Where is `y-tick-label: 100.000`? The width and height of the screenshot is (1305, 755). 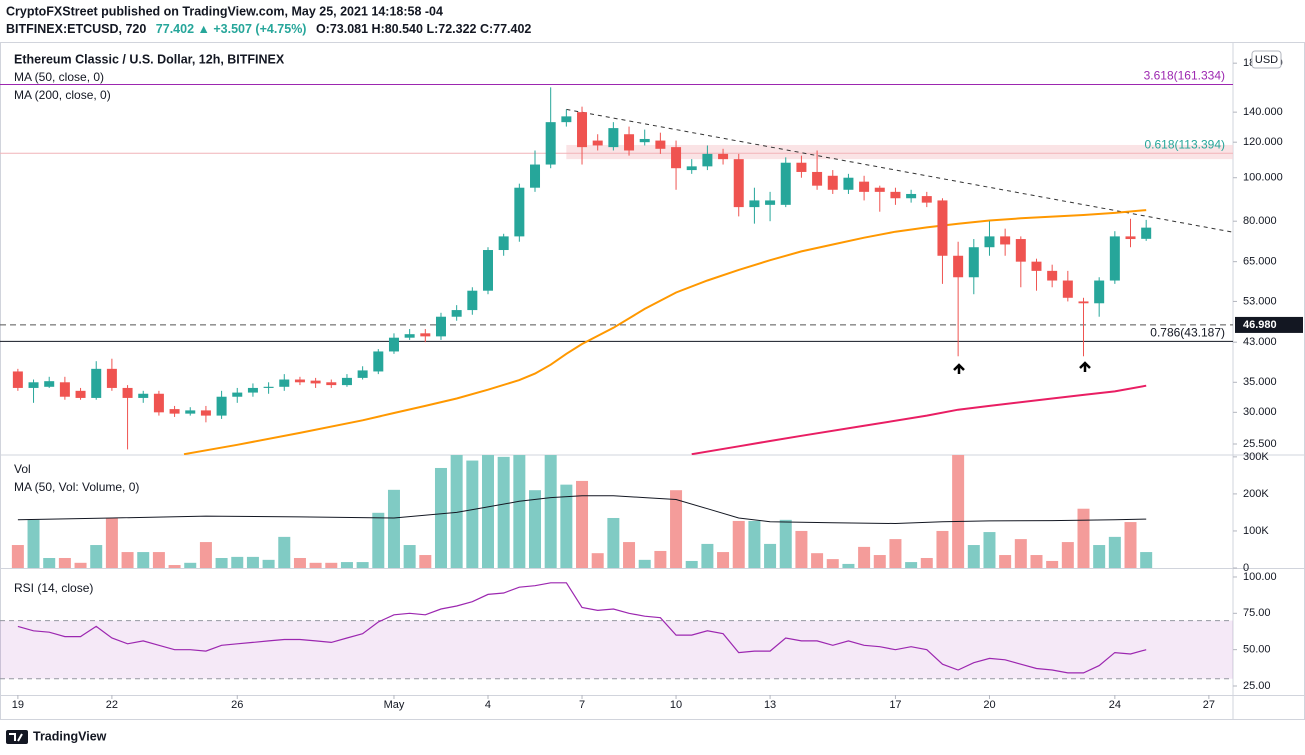
y-tick-label: 100.000 is located at coordinates (1263, 178).